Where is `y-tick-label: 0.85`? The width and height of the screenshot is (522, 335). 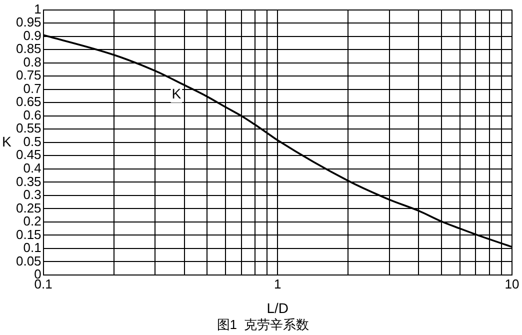 y-tick-label: 0.85 is located at coordinates (29, 48).